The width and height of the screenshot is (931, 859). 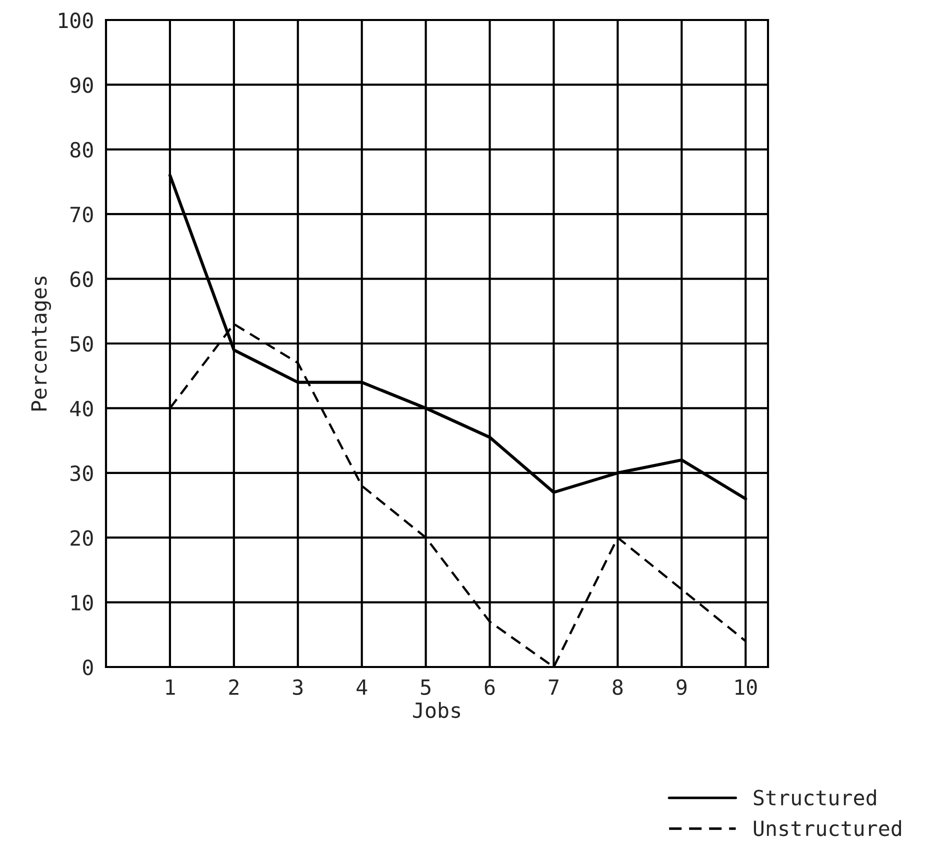 What do you see at coordinates (553, 687) in the screenshot?
I see `x-tick-label: 7` at bounding box center [553, 687].